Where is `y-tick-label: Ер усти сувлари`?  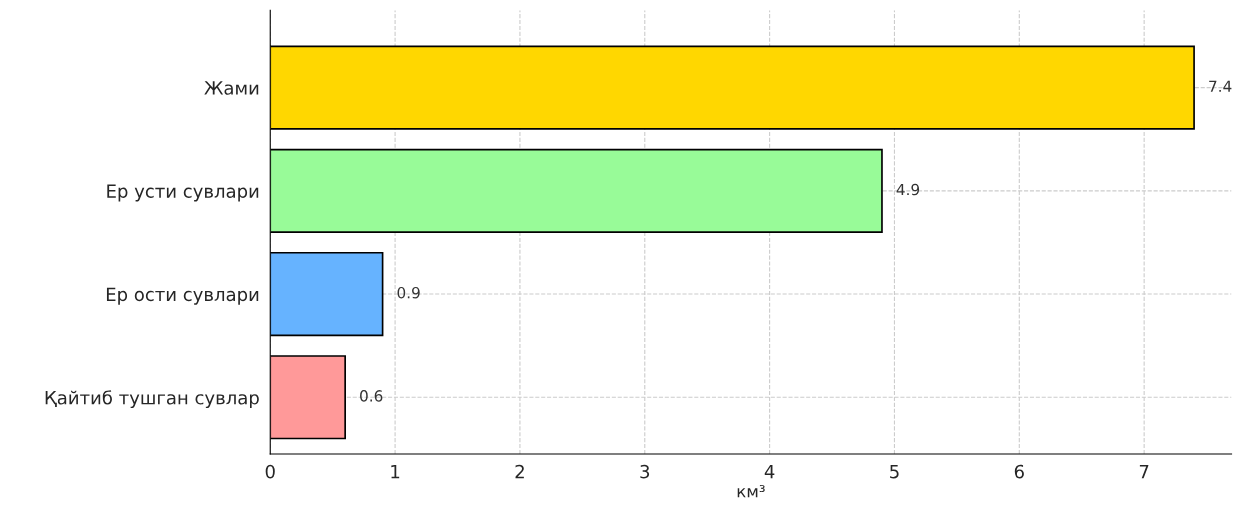 y-tick-label: Ер усти сувлари is located at coordinates (183, 193).